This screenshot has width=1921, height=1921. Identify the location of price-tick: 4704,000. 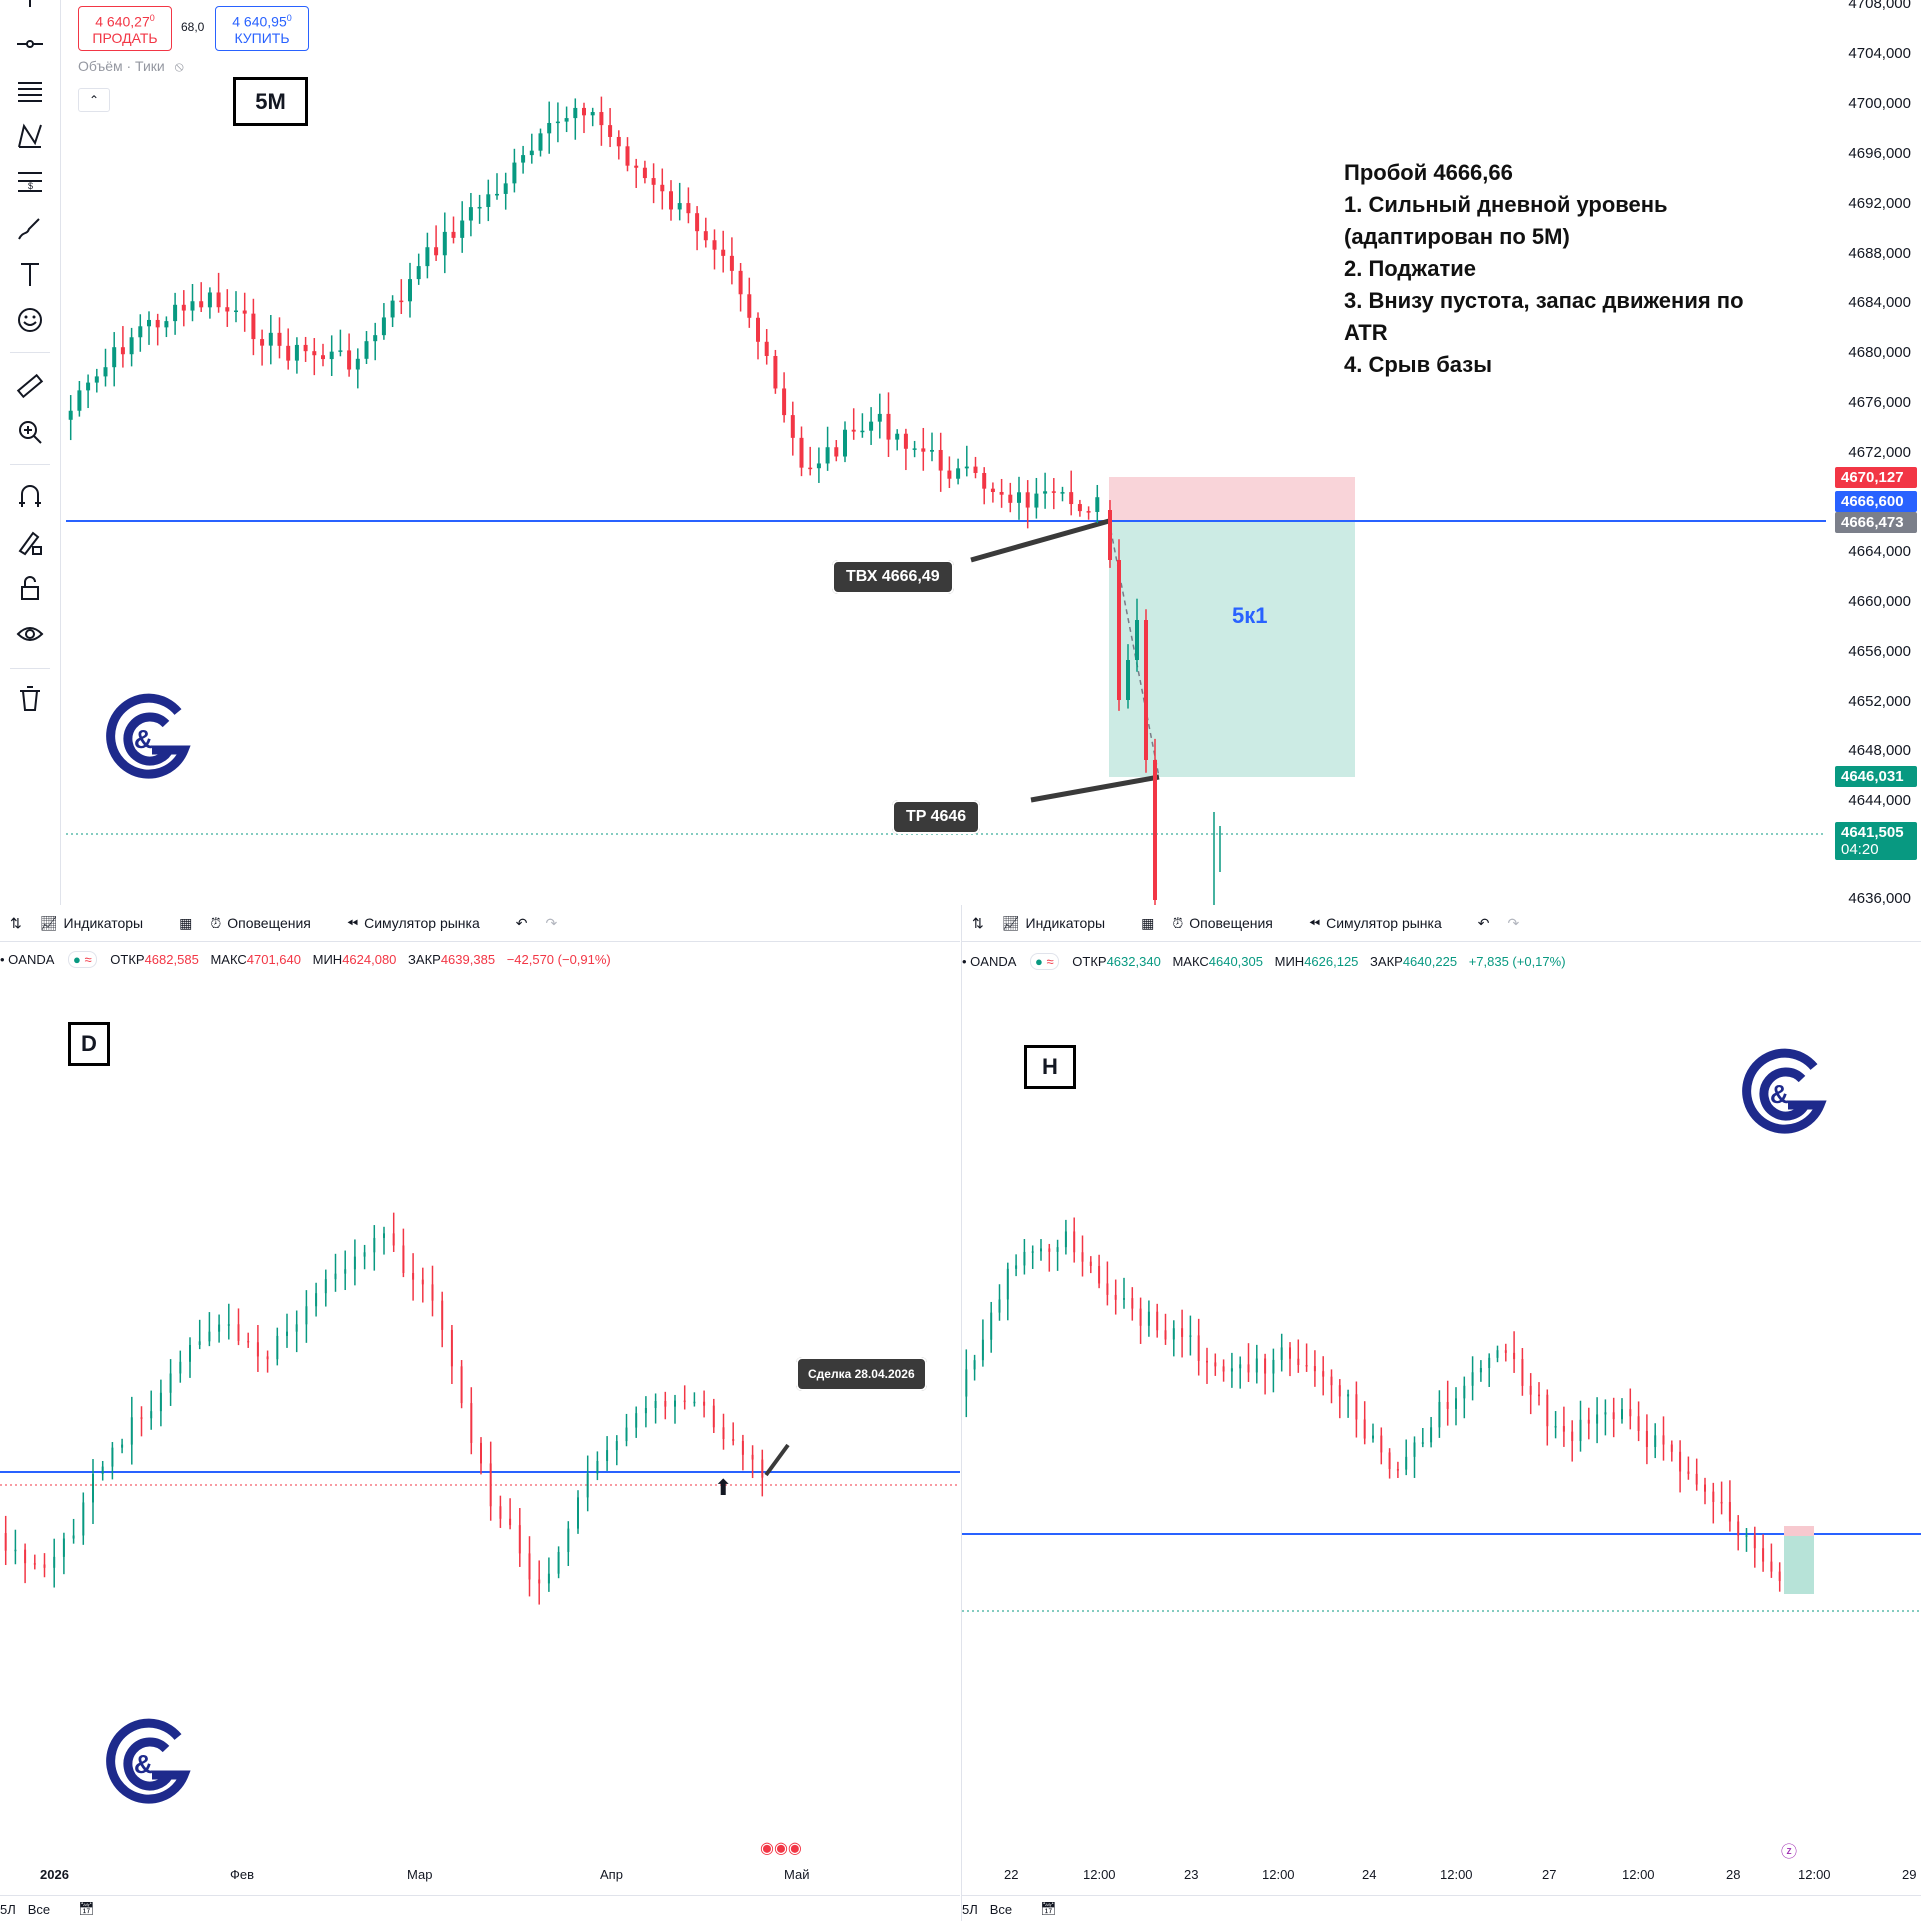
(1879, 53).